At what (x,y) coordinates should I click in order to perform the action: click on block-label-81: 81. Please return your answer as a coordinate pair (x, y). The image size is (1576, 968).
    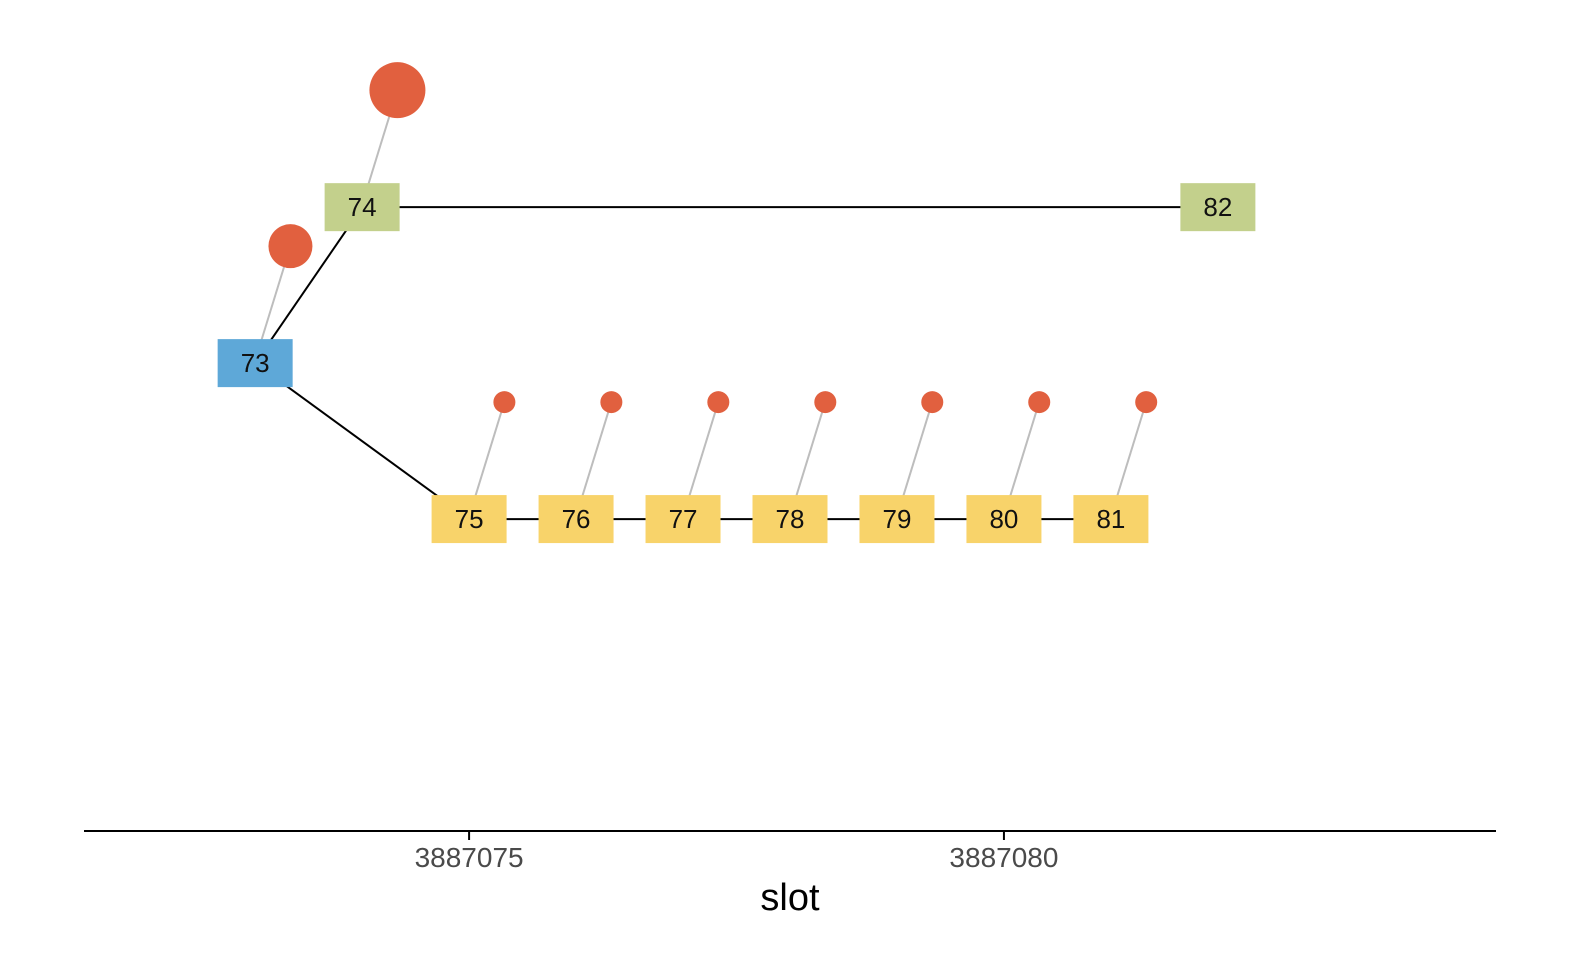
    Looking at the image, I should click on (1110, 519).